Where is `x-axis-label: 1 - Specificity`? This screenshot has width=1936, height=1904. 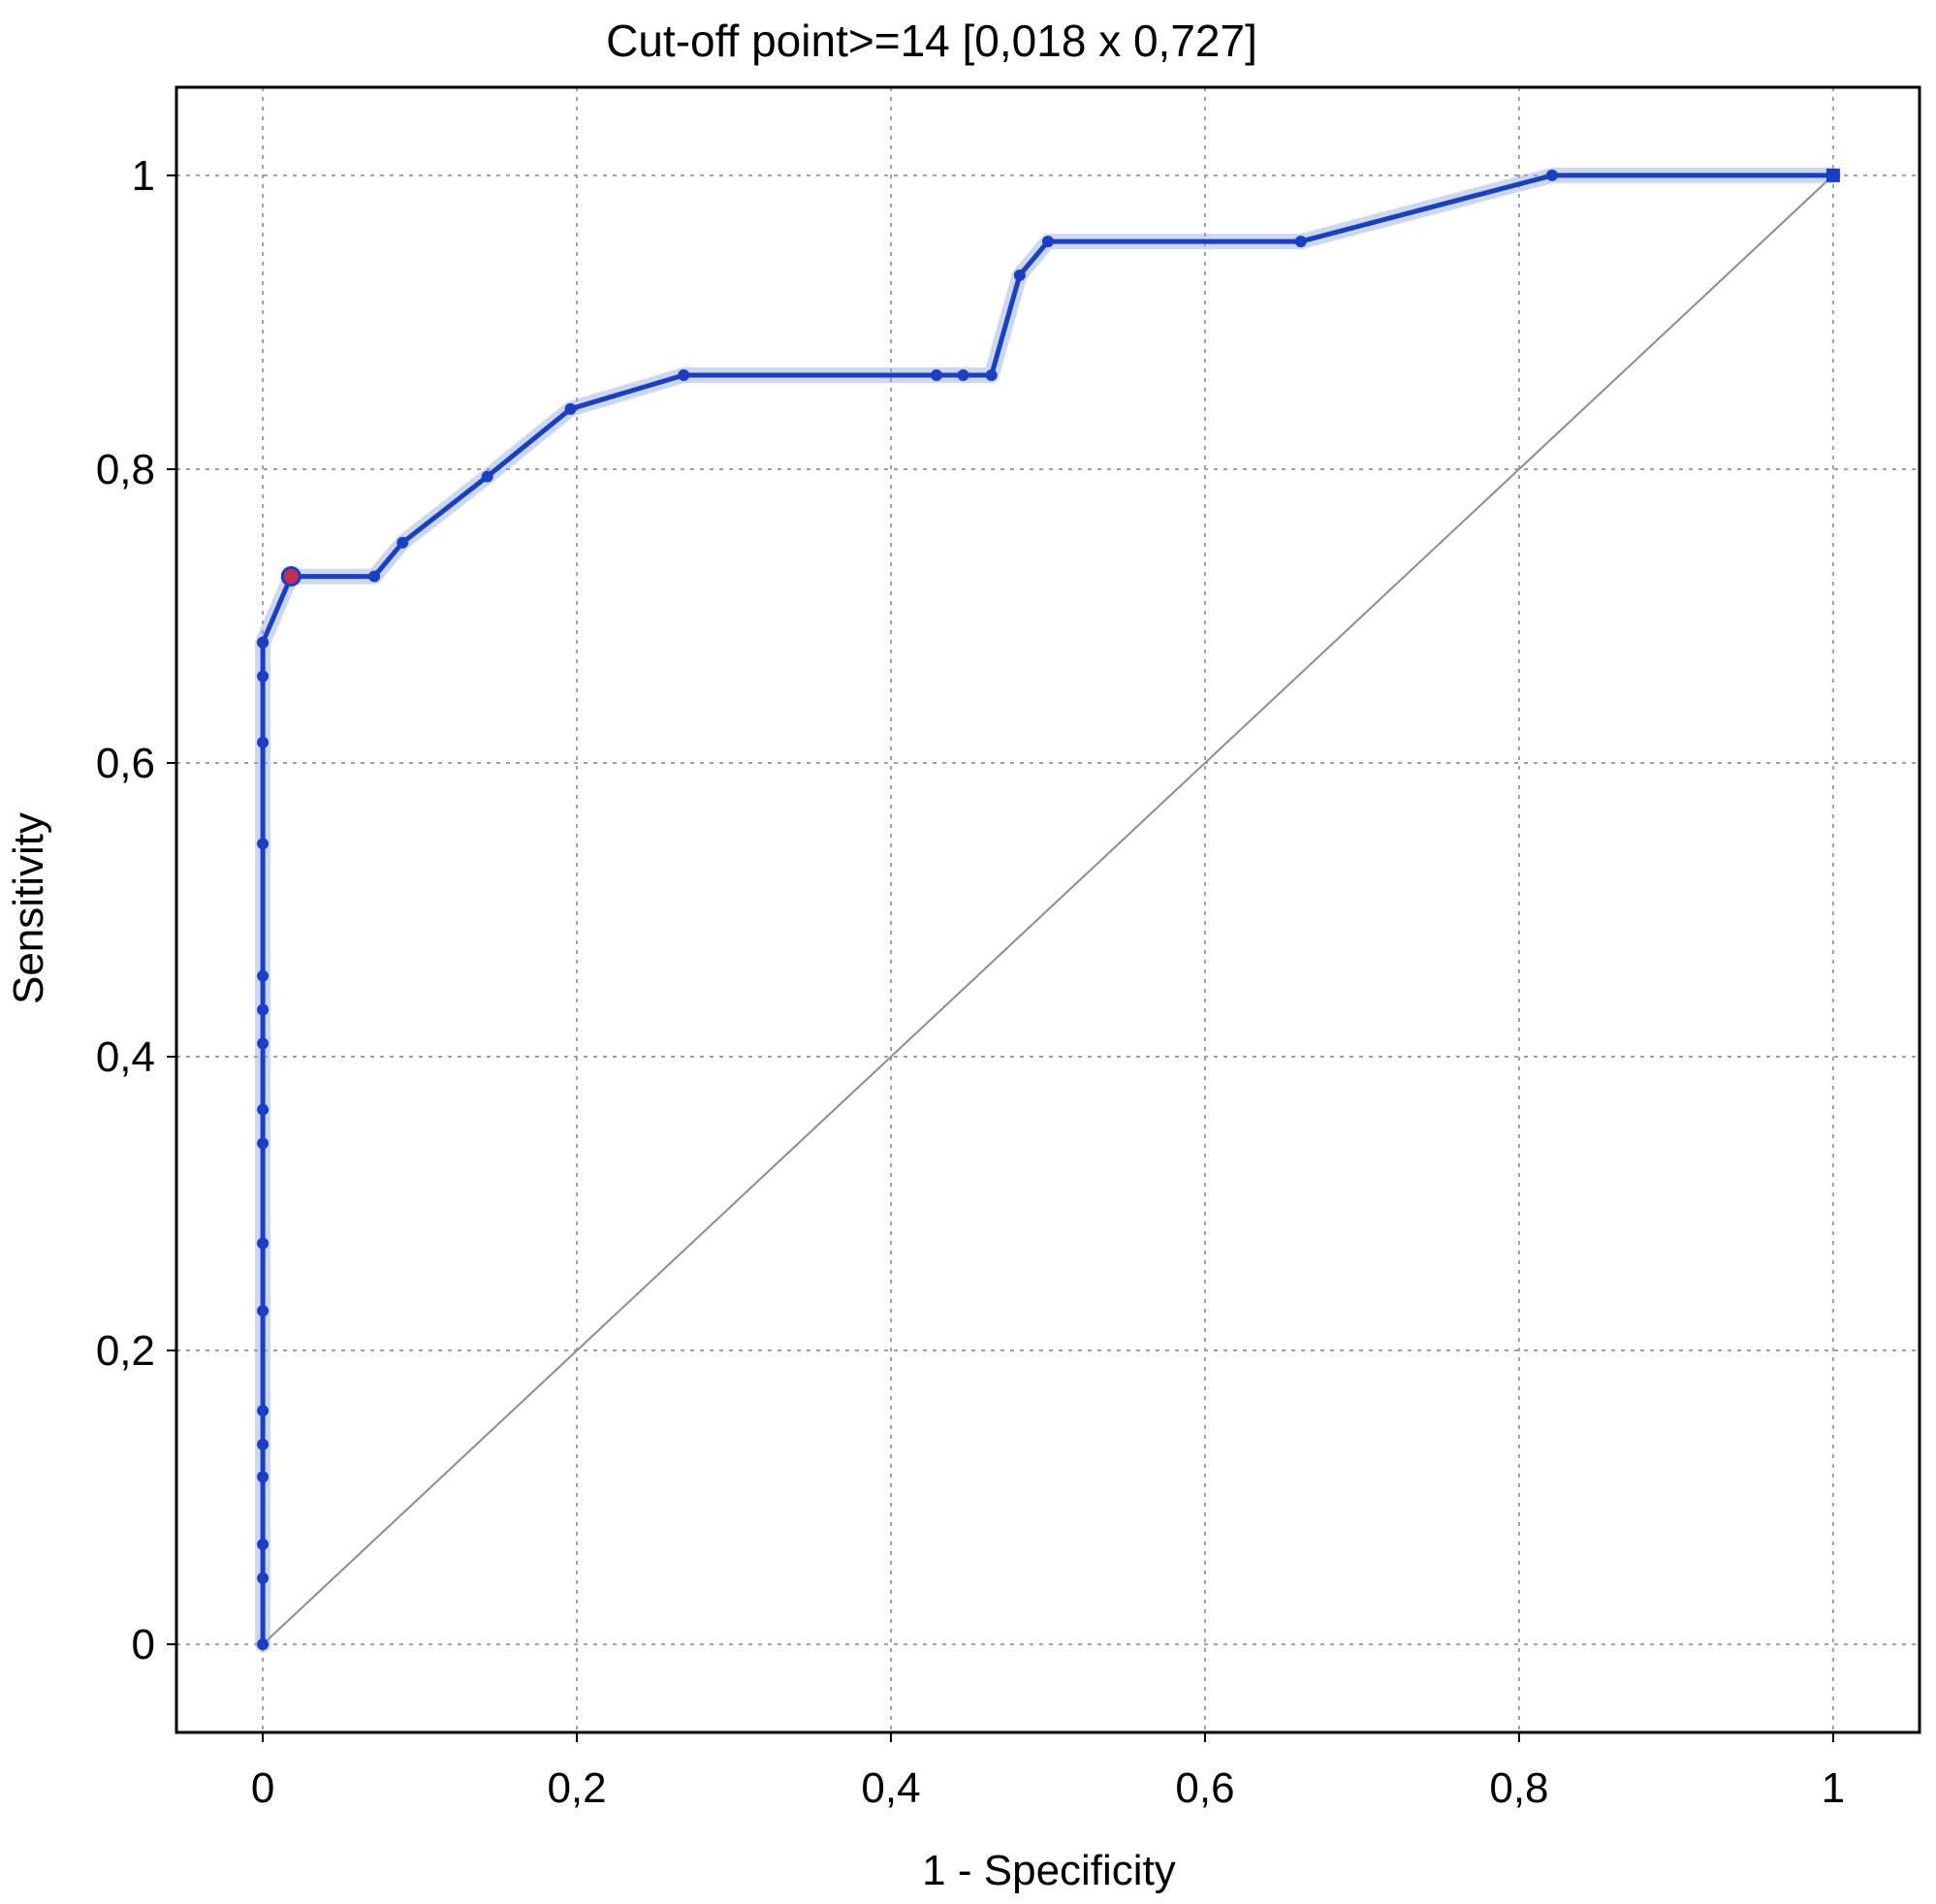
x-axis-label: 1 - Specificity is located at coordinates (1049, 1871).